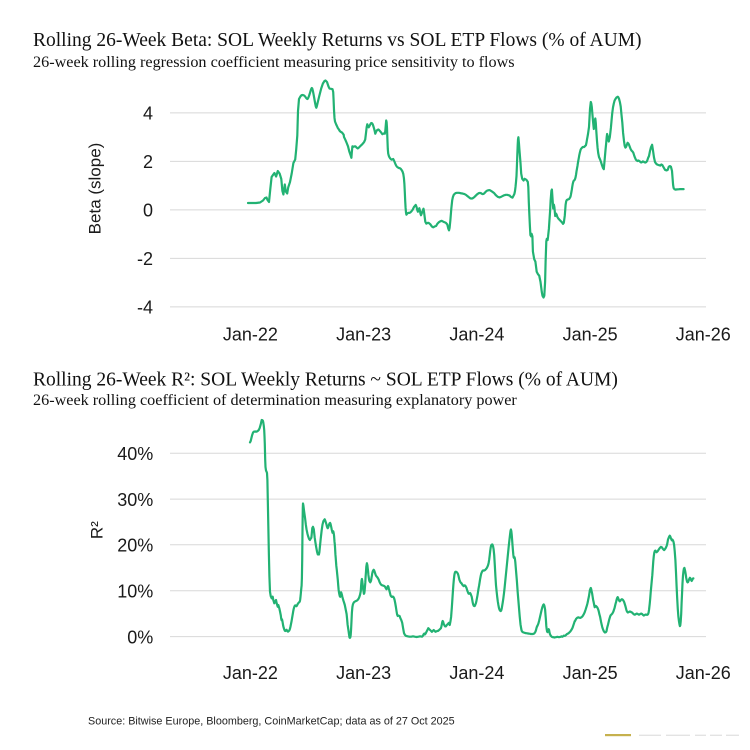 The width and height of the screenshot is (750, 750). Describe the element at coordinates (135, 591) in the screenshot. I see `svg-text: 10%` at that location.